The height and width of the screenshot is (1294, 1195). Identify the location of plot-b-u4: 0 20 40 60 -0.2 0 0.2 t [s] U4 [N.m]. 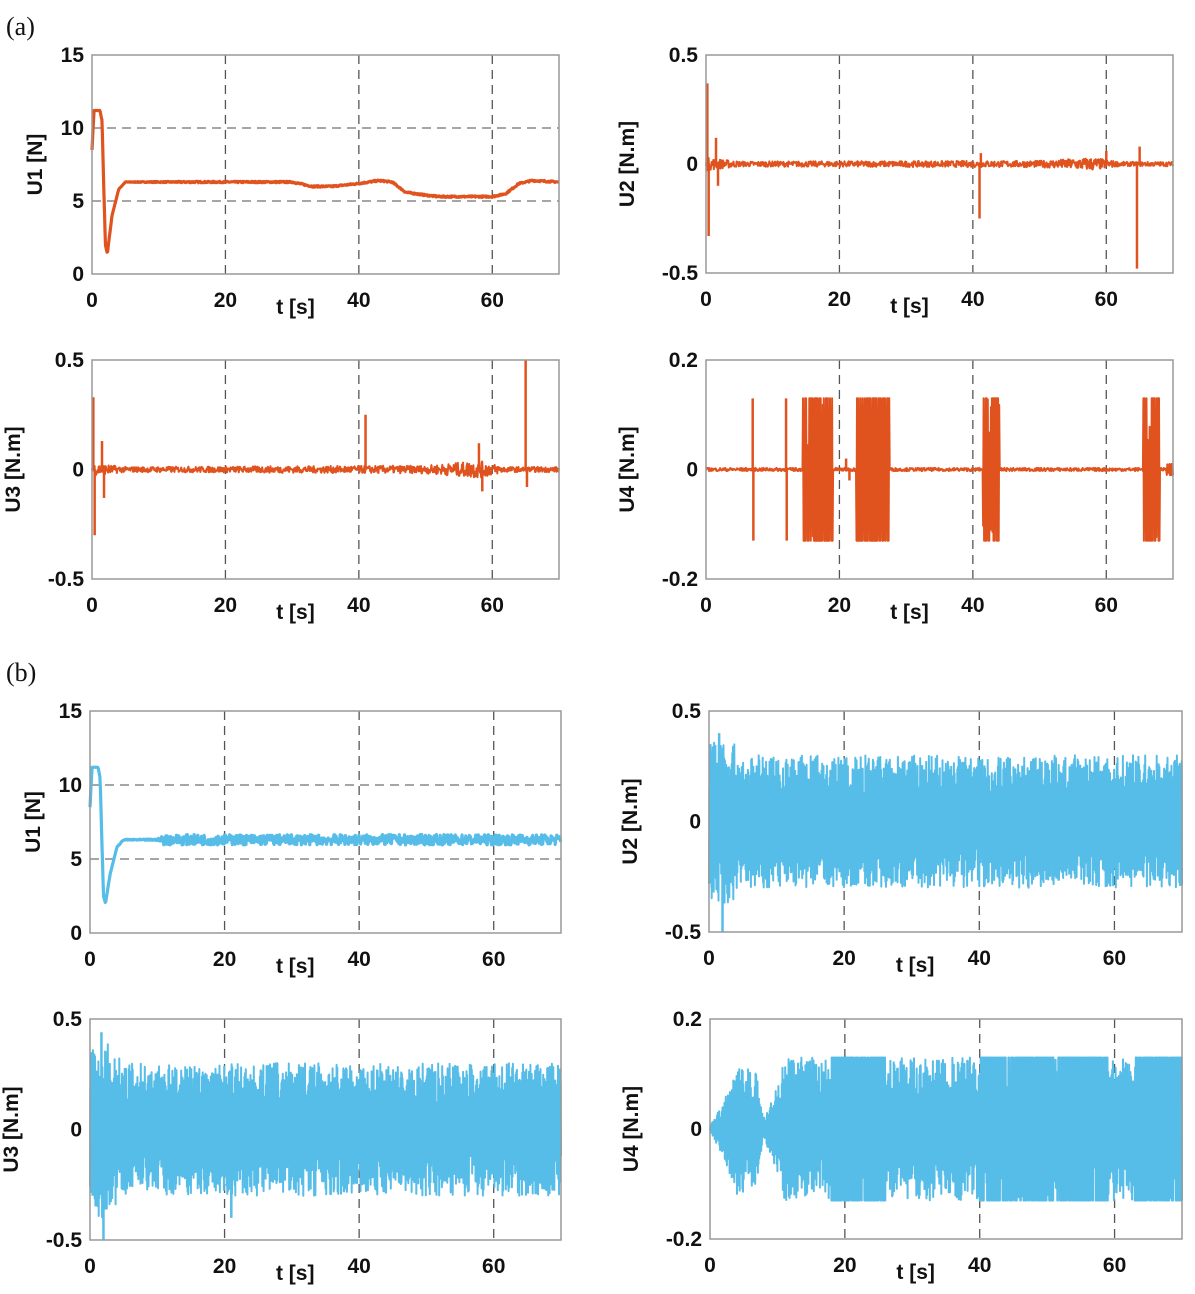
(901, 1146).